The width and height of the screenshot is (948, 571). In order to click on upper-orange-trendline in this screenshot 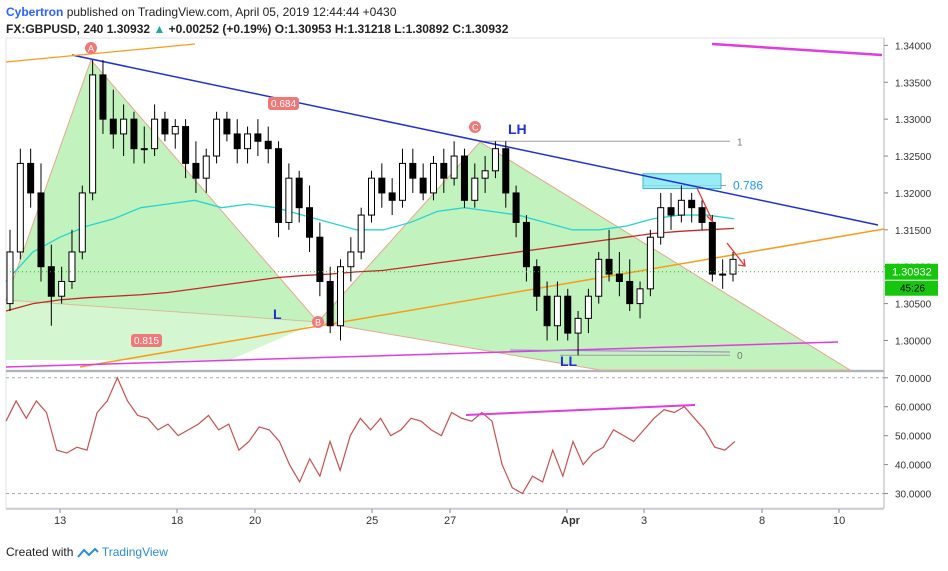, I will do `click(100, 53)`.